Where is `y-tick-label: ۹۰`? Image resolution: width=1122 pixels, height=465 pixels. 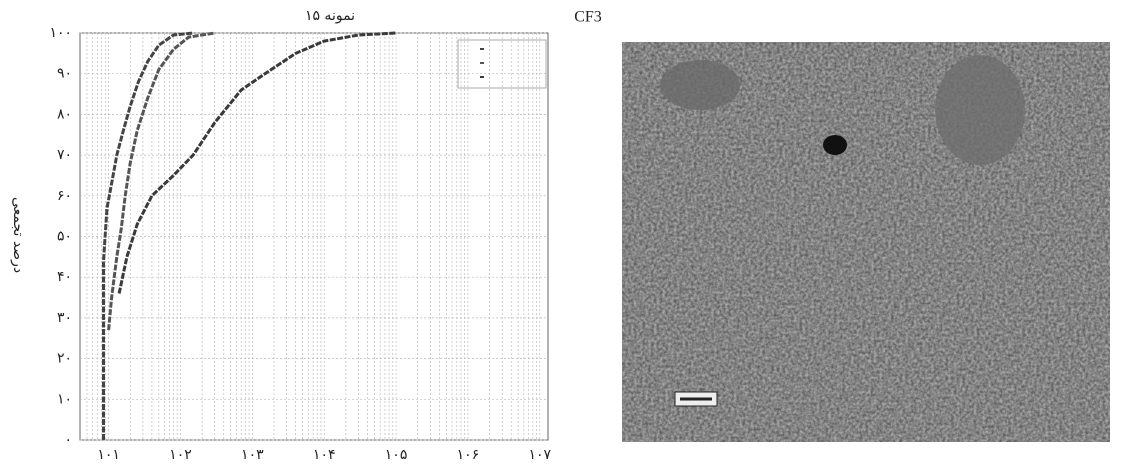
y-tick-label: ۹۰ is located at coordinates (64, 74).